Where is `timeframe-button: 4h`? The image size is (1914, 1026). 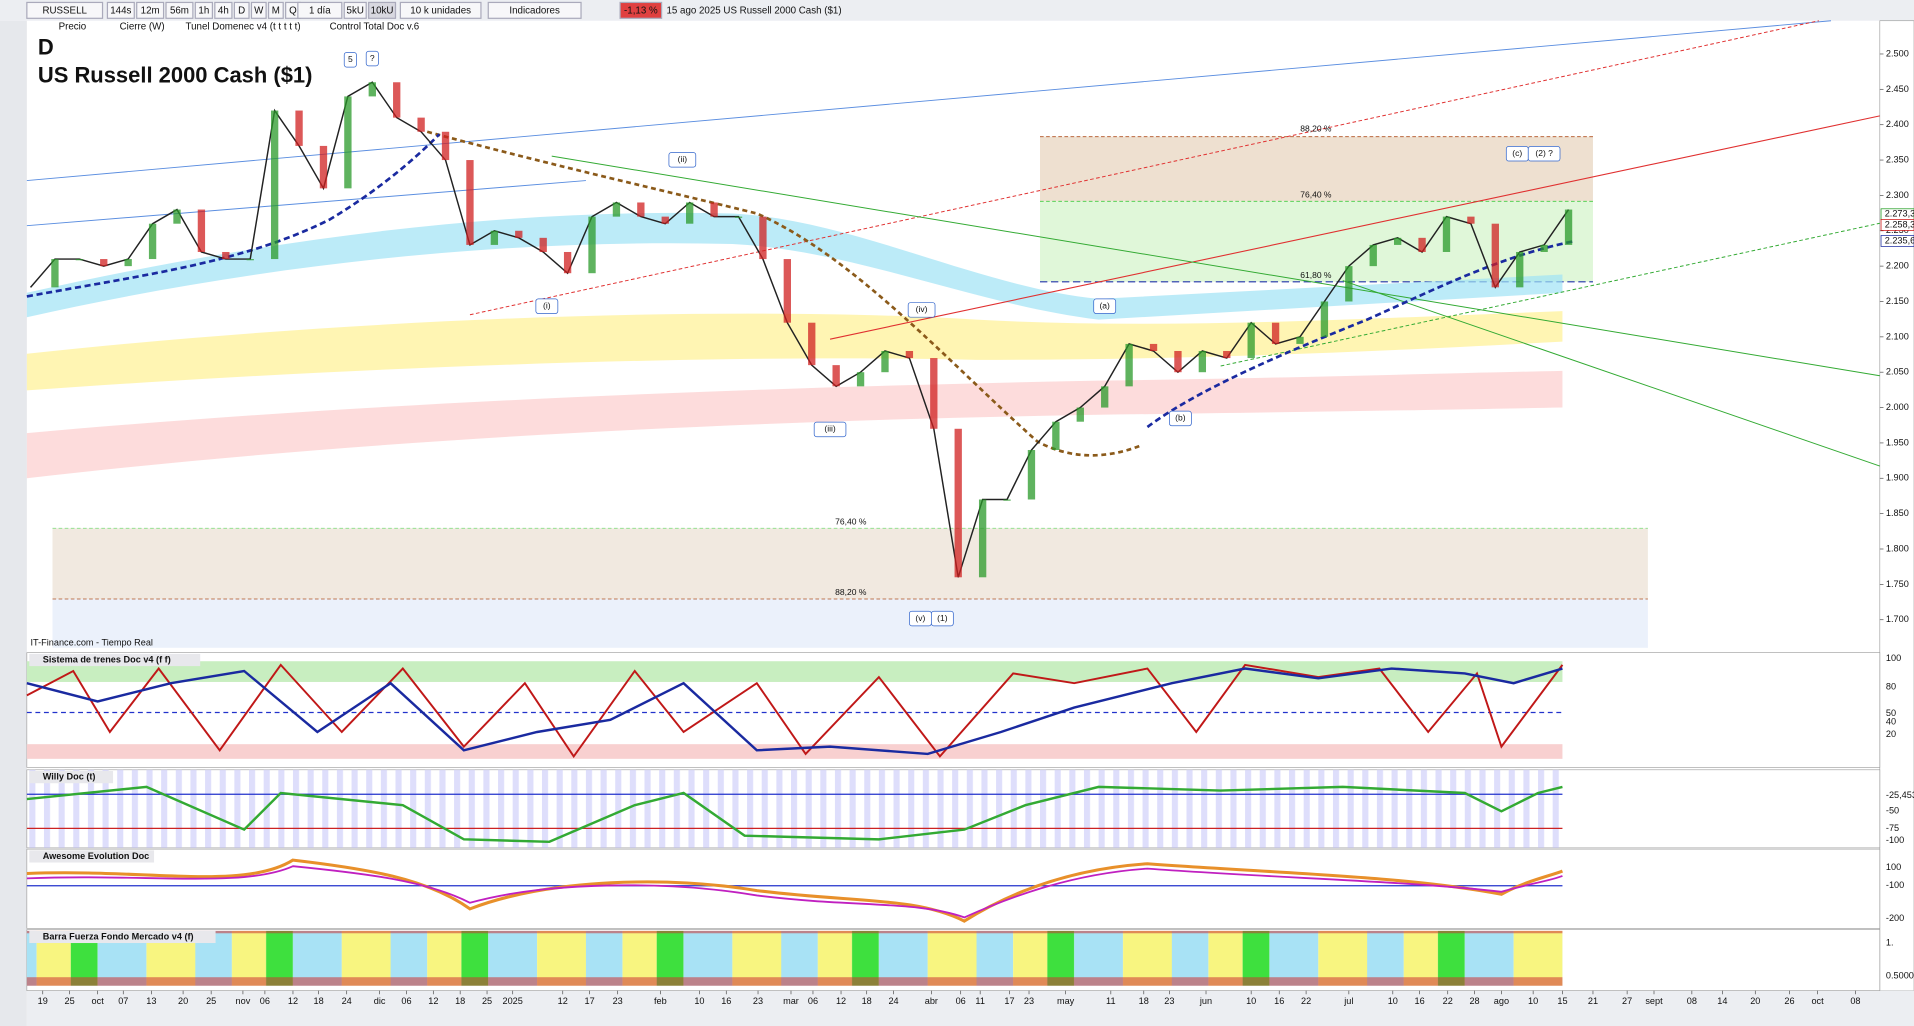 timeframe-button: 4h is located at coordinates (223, 11).